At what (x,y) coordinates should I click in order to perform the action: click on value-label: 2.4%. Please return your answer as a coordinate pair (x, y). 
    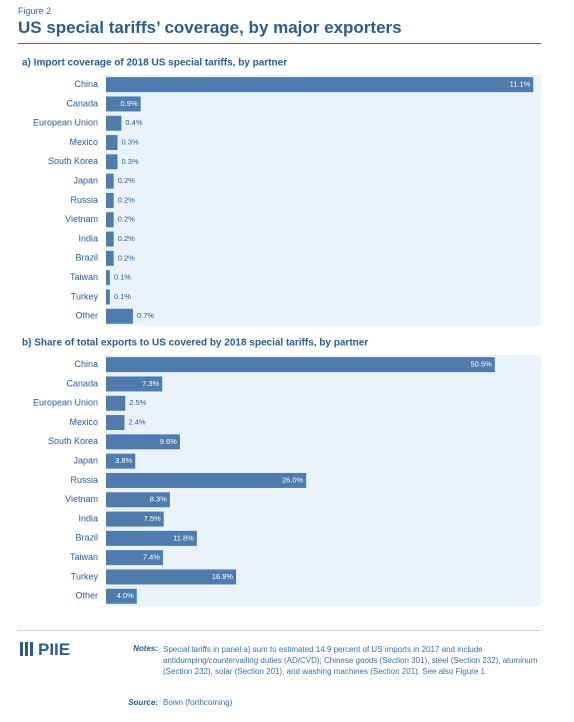
    Looking at the image, I should click on (136, 422).